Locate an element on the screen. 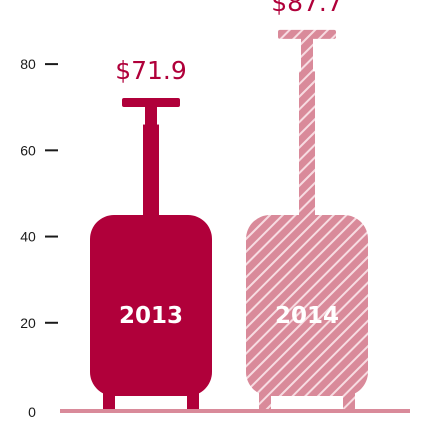 The height and width of the screenshot is (423, 428). x-axis-baseline is located at coordinates (235, 411).